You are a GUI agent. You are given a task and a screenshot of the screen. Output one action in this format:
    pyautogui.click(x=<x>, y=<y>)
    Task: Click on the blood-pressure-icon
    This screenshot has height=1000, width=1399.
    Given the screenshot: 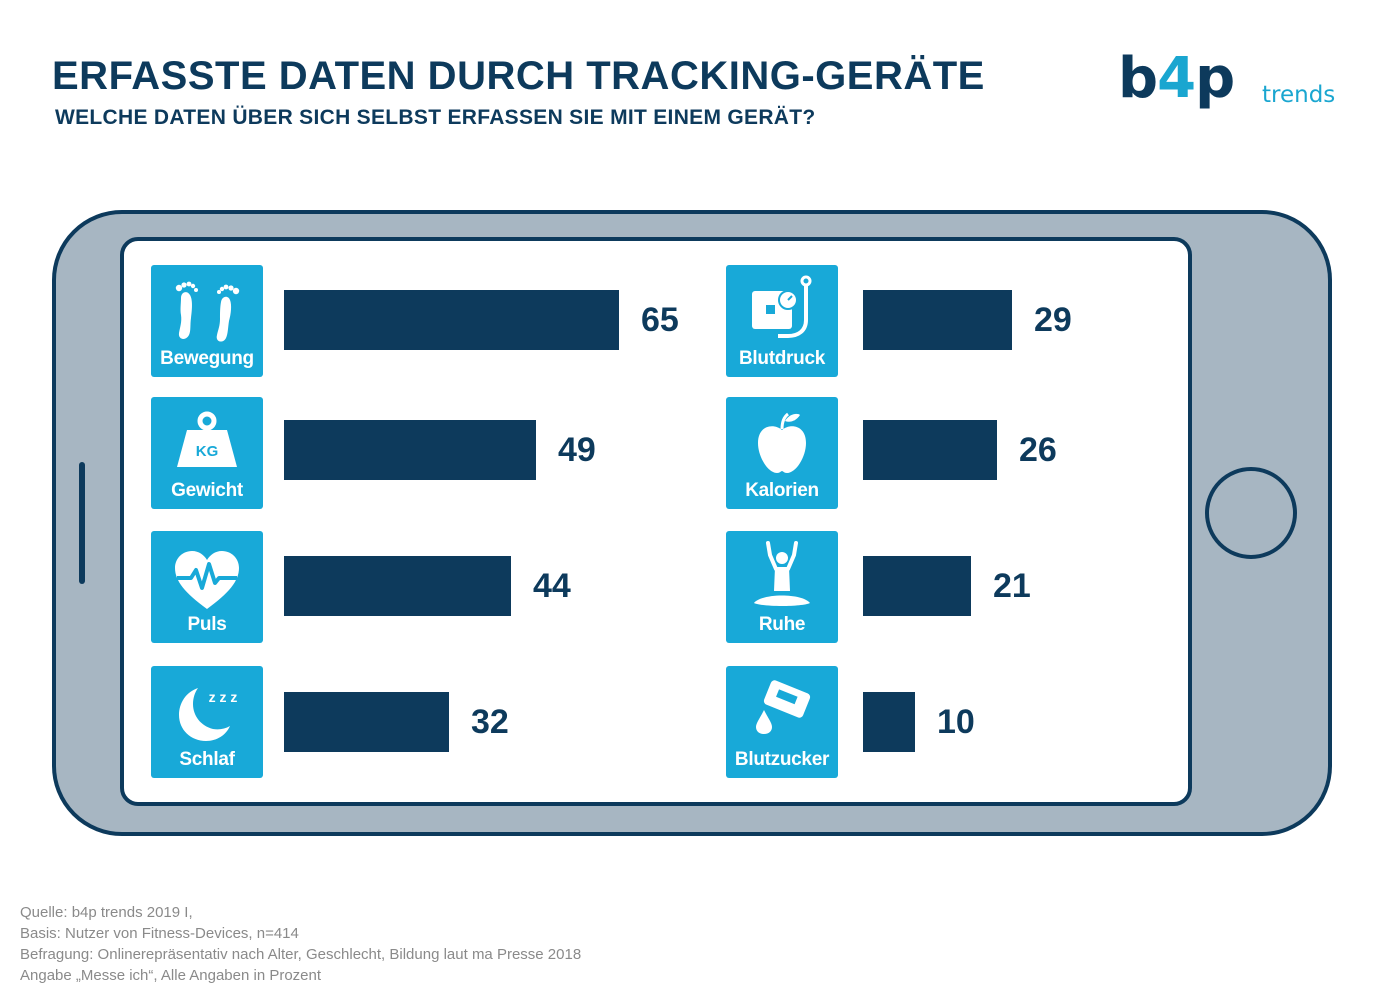 What is the action you would take?
    pyautogui.click(x=782, y=306)
    